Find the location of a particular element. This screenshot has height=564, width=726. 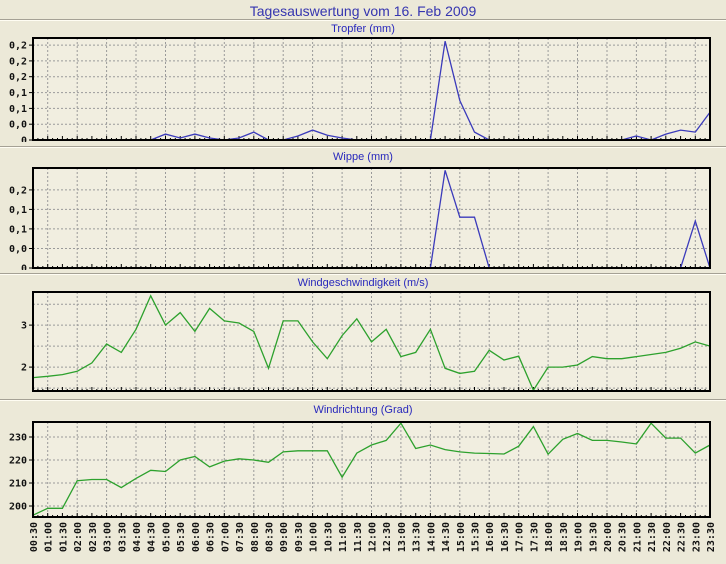

x-tick-label: 21:30 is located at coordinates (652, 537).